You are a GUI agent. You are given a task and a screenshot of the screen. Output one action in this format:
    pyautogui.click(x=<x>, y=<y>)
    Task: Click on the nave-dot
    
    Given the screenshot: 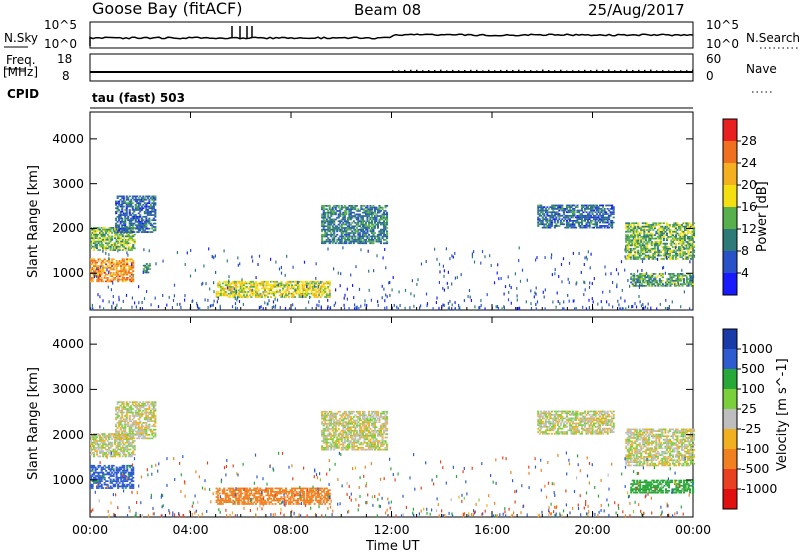 What is the action you would take?
    pyautogui.click(x=465, y=70)
    